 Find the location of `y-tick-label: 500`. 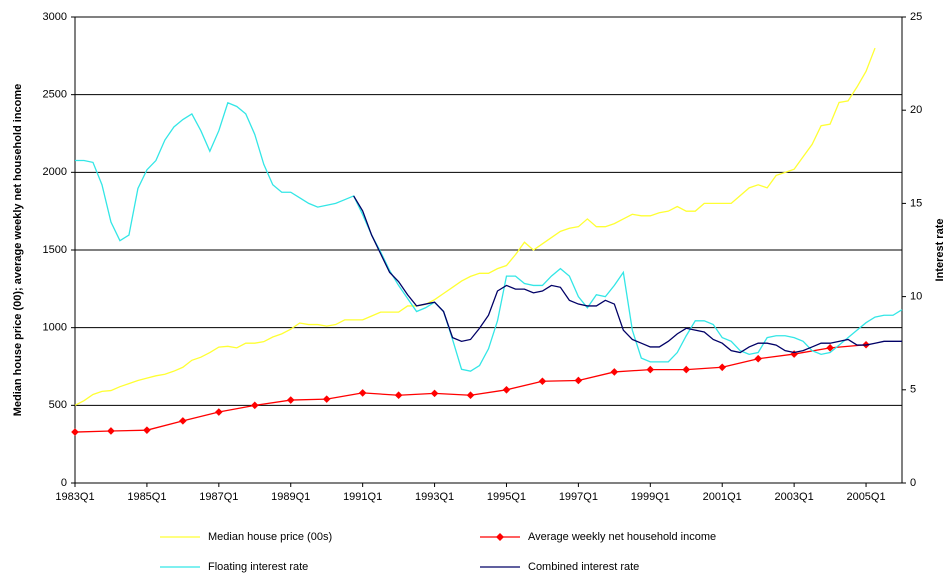

y-tick-label: 500 is located at coordinates (58, 405).